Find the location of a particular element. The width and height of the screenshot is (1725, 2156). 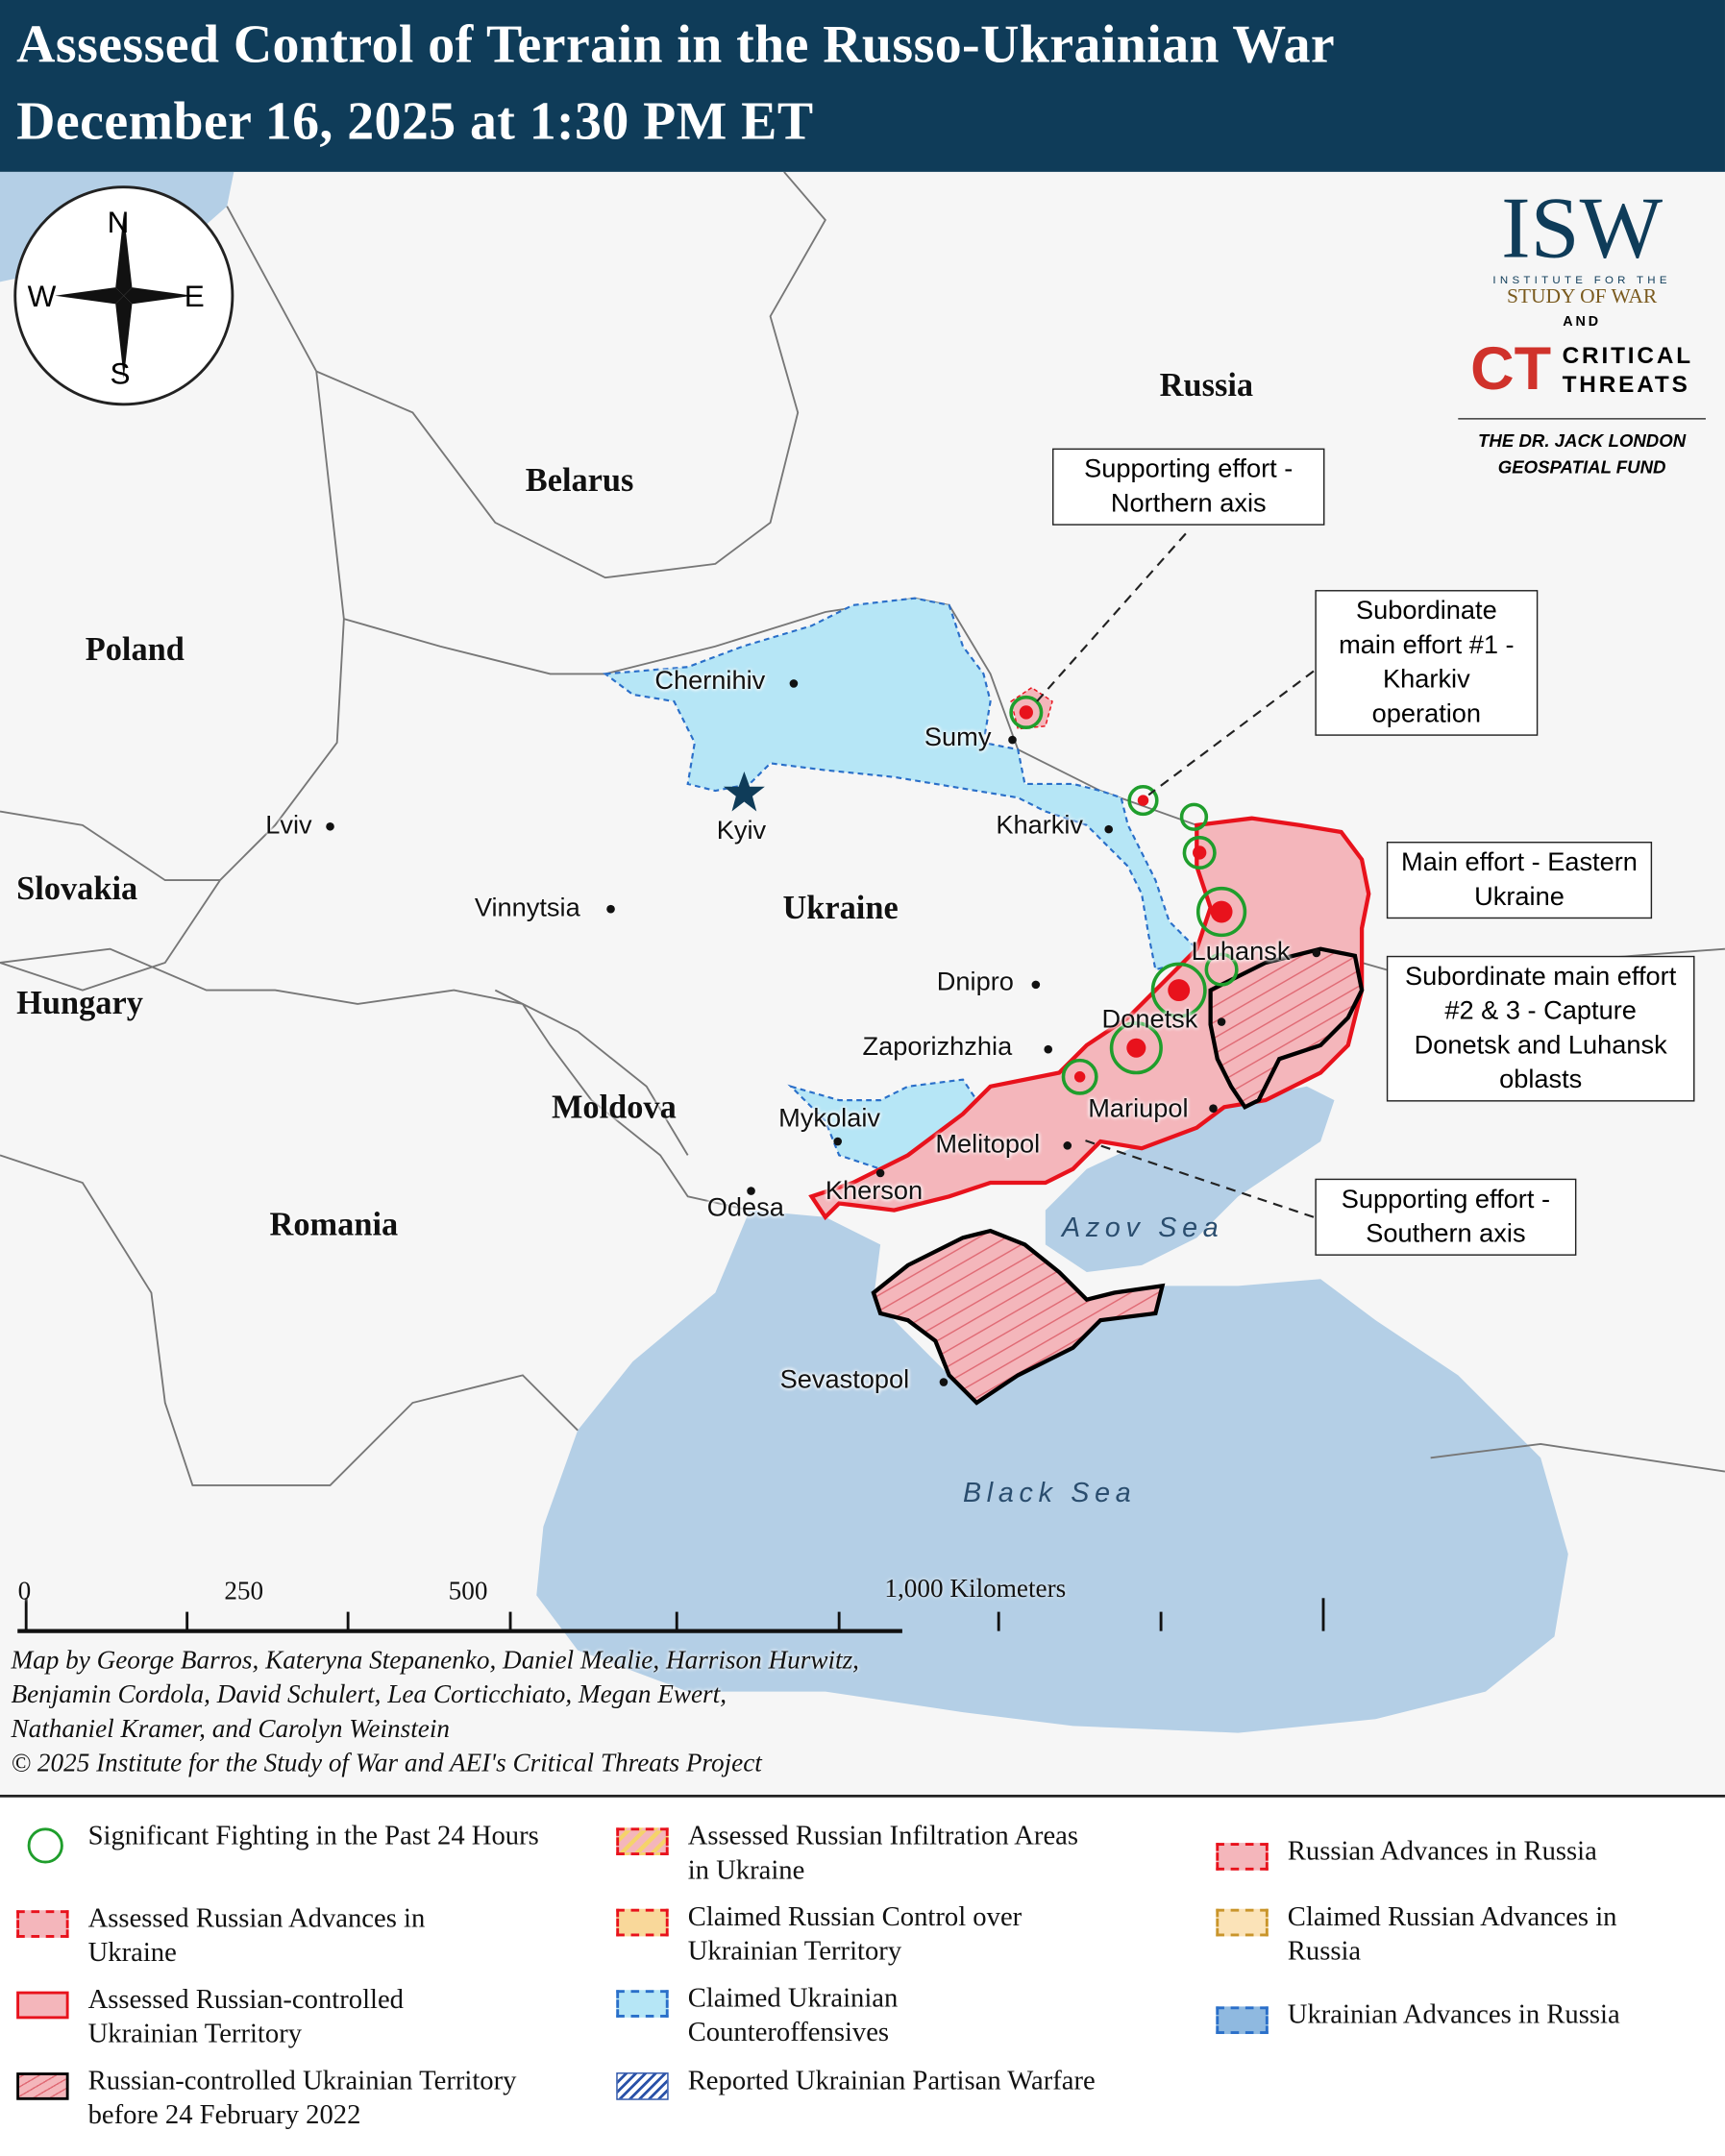

significant-fighting-circles is located at coordinates (1128, 895).